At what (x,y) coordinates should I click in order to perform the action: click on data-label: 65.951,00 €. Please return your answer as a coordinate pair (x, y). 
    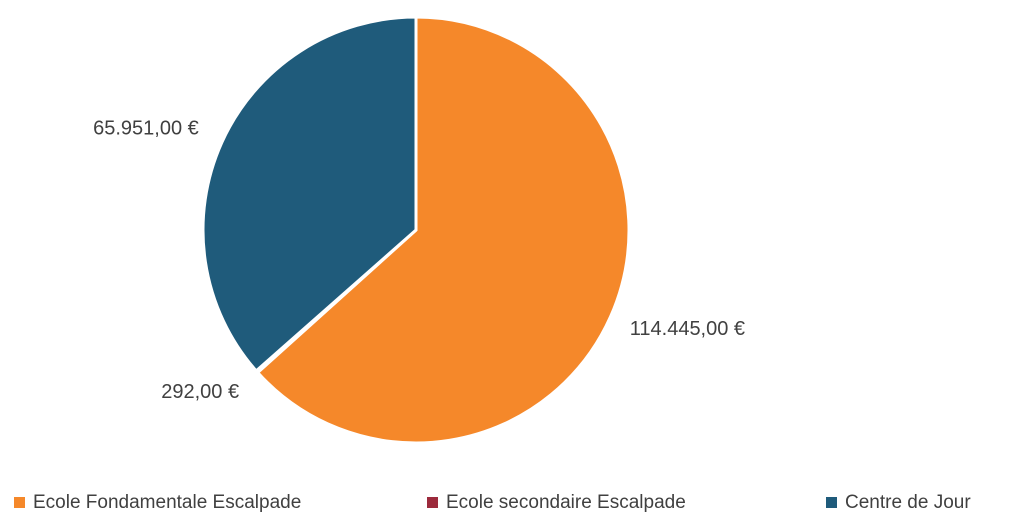
    Looking at the image, I should click on (146, 128).